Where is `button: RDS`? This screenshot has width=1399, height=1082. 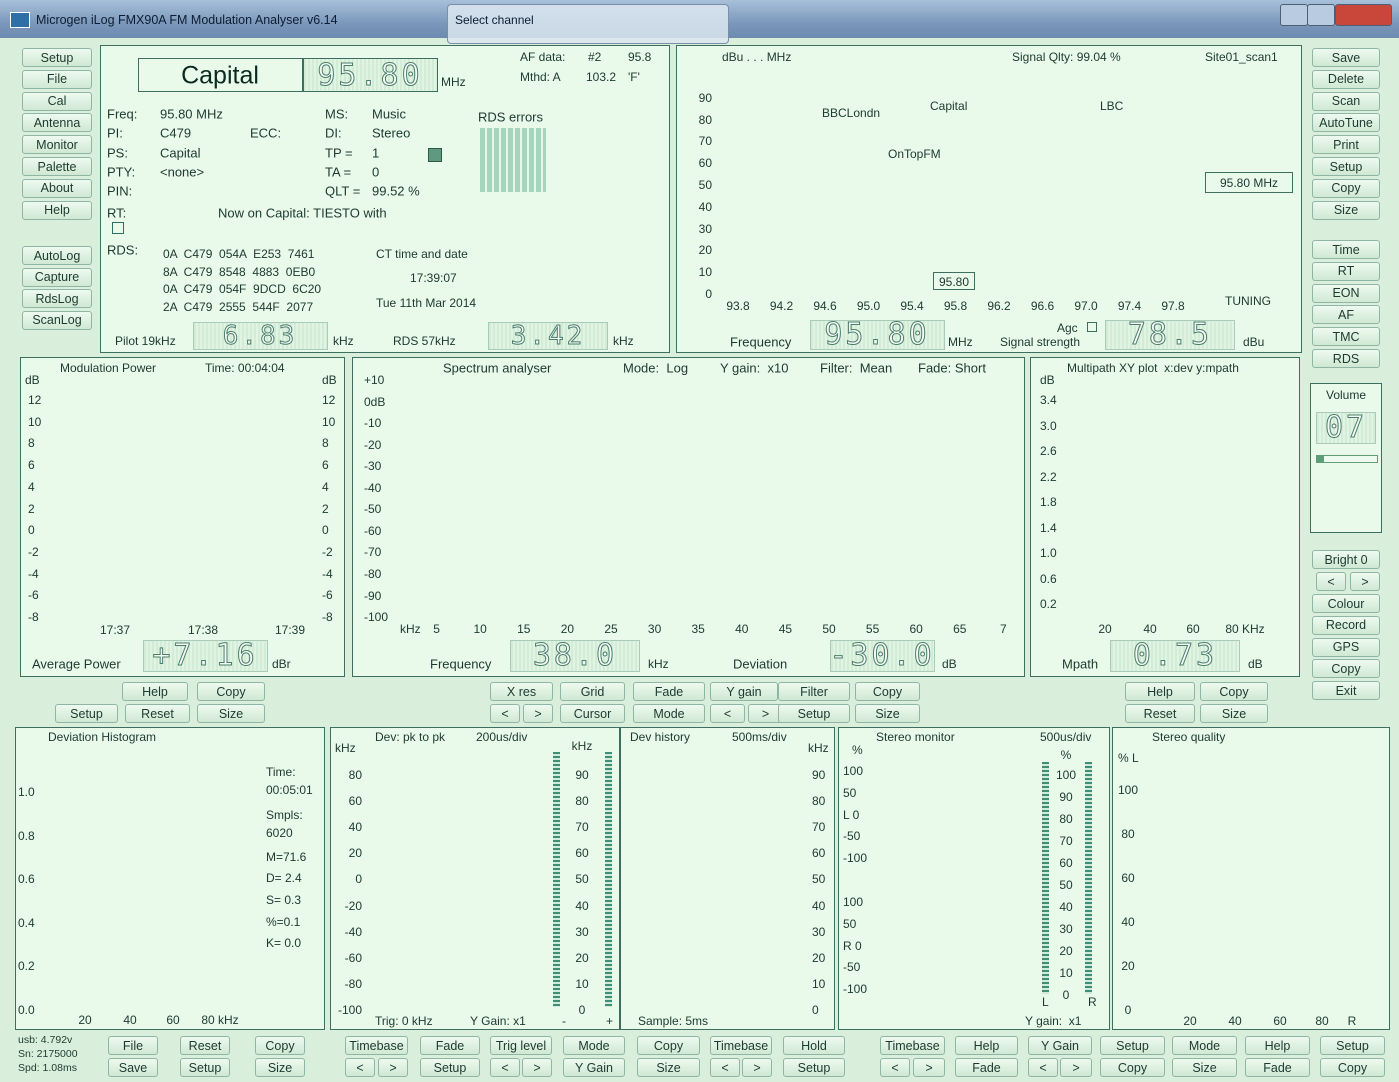 button: RDS is located at coordinates (1346, 358).